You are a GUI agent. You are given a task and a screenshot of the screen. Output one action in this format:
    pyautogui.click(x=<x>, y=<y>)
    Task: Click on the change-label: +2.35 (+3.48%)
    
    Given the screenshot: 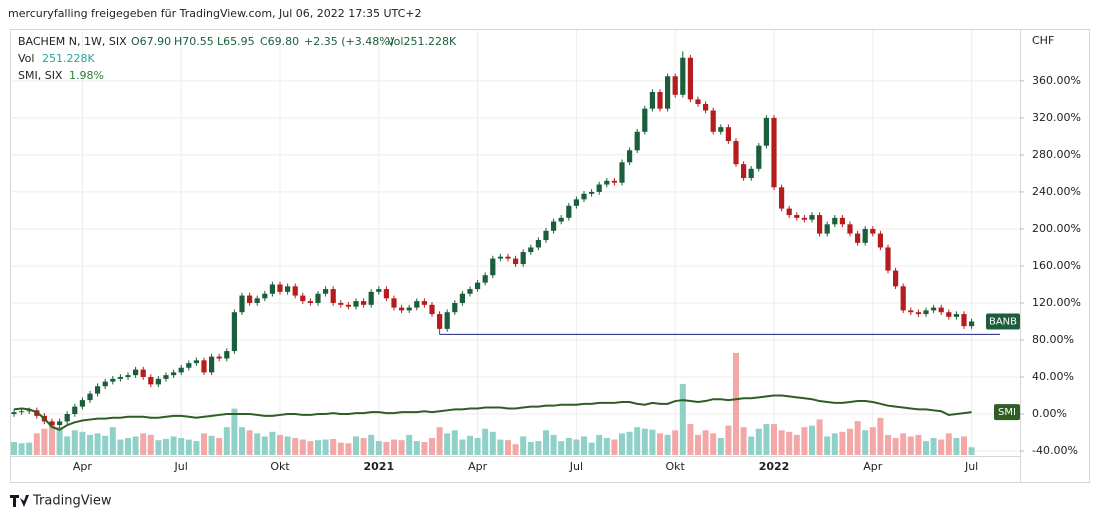 What is the action you would take?
    pyautogui.click(x=349, y=41)
    